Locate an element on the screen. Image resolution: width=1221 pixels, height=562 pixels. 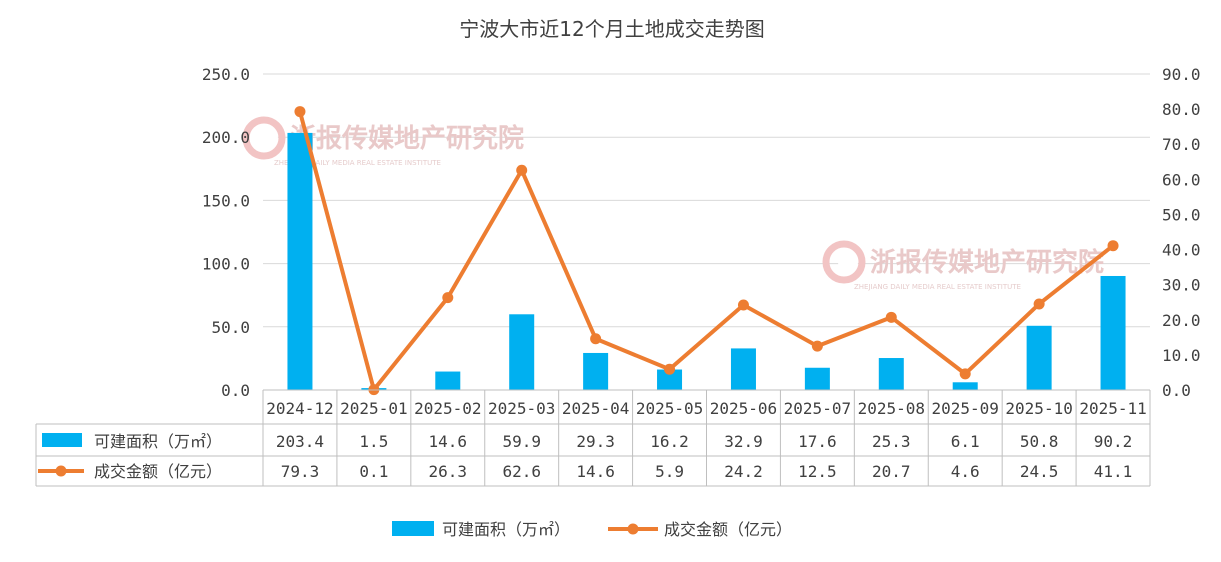
right-tick-label: 90.0 is located at coordinates (1181, 74).